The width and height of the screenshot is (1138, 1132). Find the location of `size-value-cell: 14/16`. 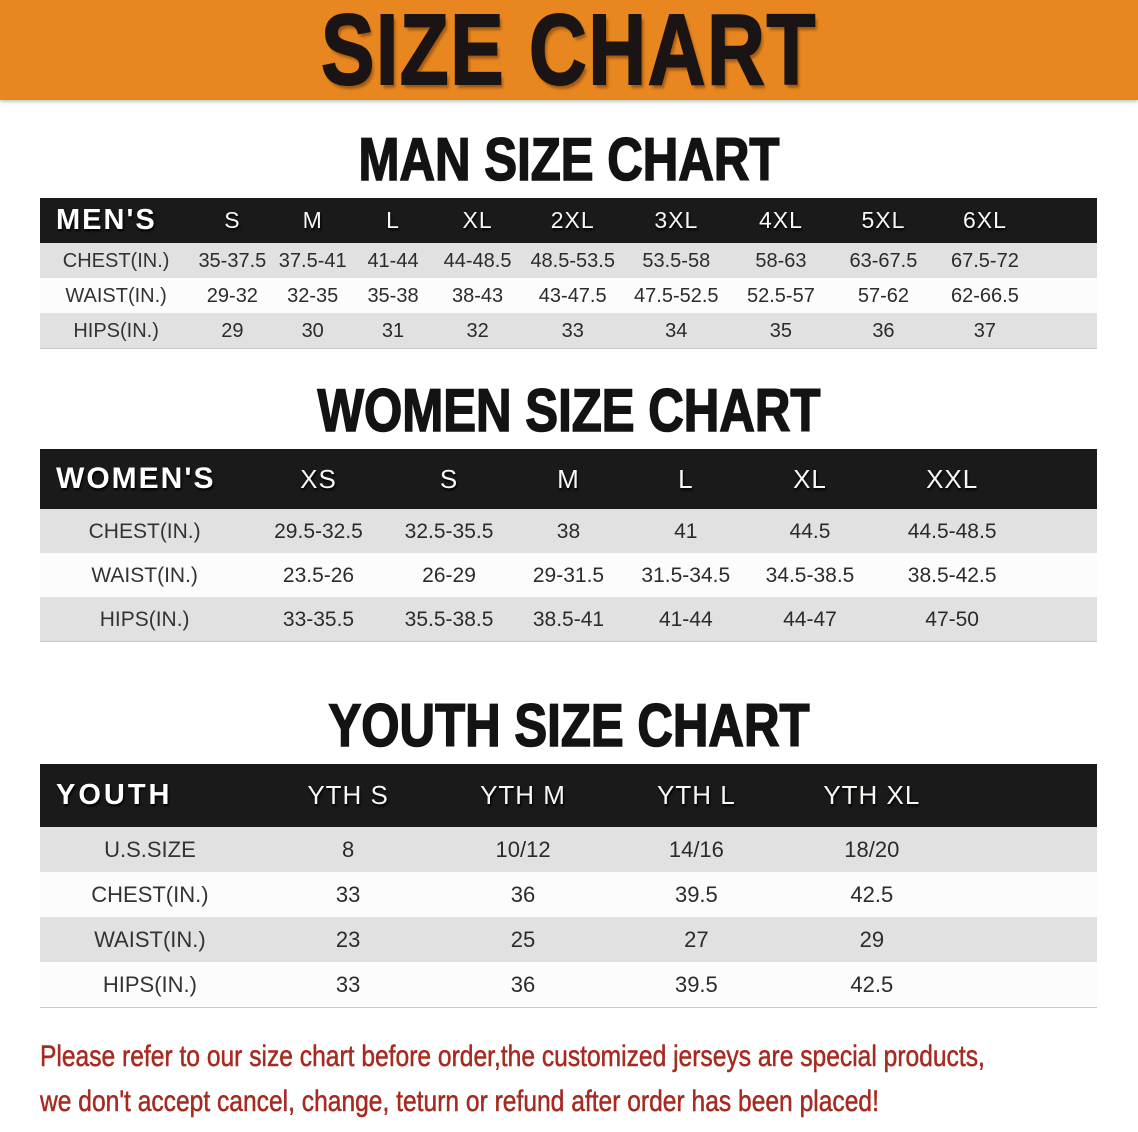

size-value-cell: 14/16 is located at coordinates (696, 849).